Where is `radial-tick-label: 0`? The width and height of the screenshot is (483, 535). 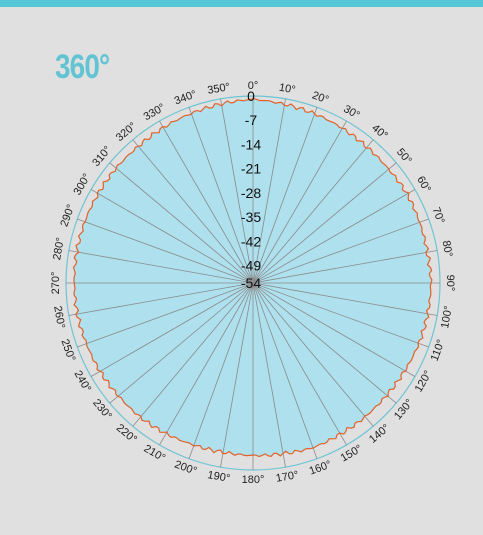
radial-tick-label: 0 is located at coordinates (251, 96).